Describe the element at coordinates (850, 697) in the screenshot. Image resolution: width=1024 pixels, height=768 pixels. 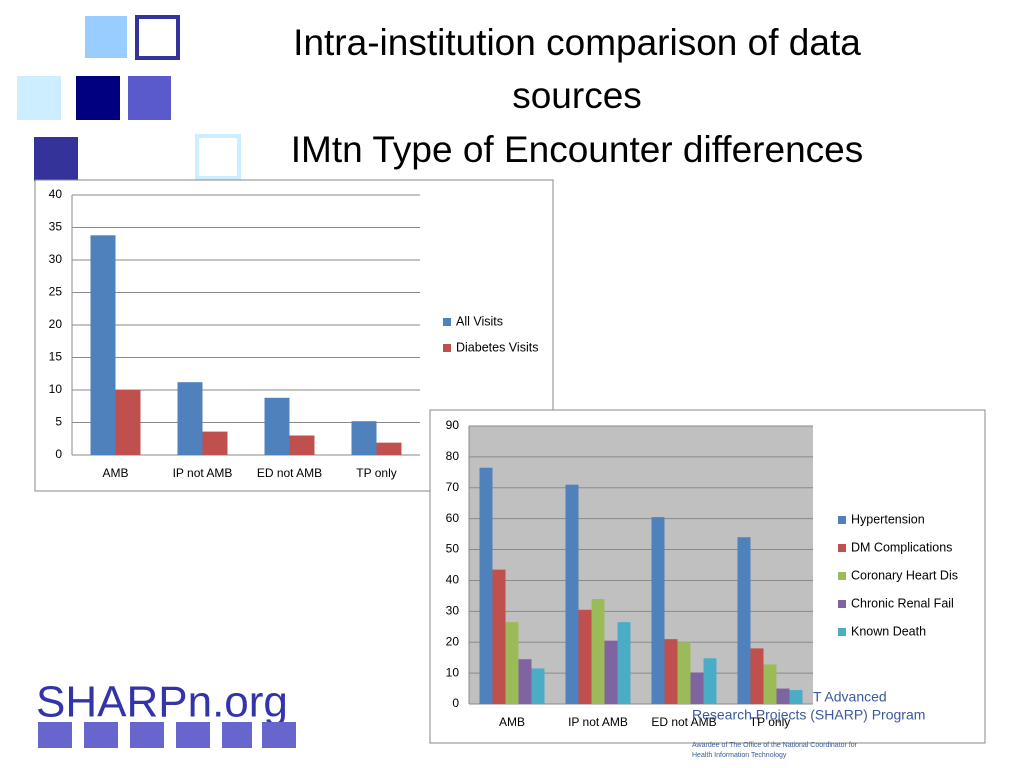
I see `badge-text: T Advanced` at that location.